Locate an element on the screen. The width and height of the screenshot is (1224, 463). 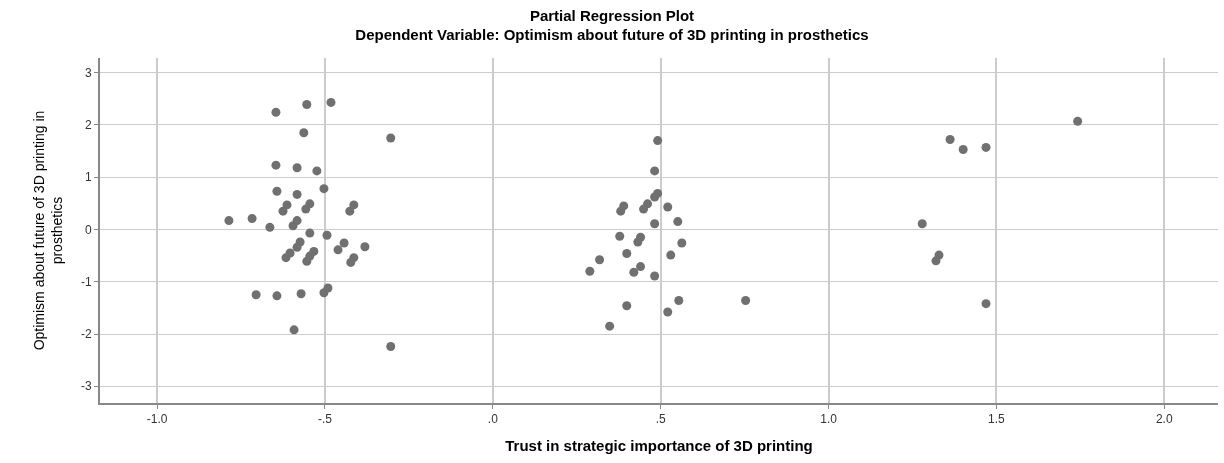
y-tick-label: 2 is located at coordinates (88, 125).